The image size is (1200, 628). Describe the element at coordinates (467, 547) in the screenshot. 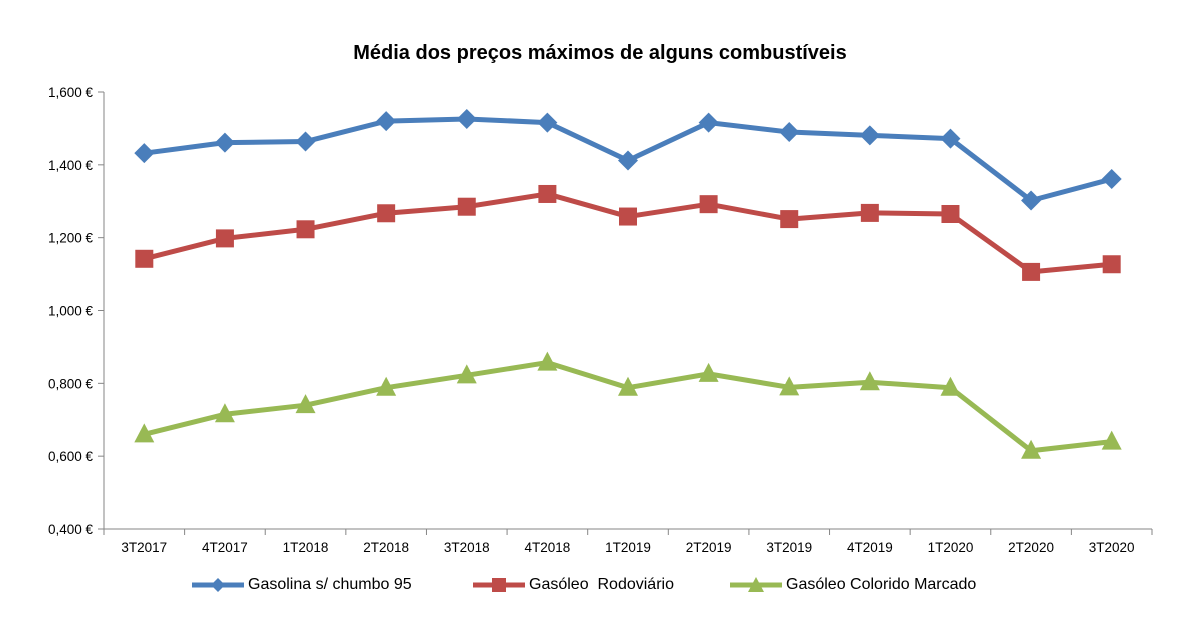

I see `x-tick-label: 3T2018` at that location.